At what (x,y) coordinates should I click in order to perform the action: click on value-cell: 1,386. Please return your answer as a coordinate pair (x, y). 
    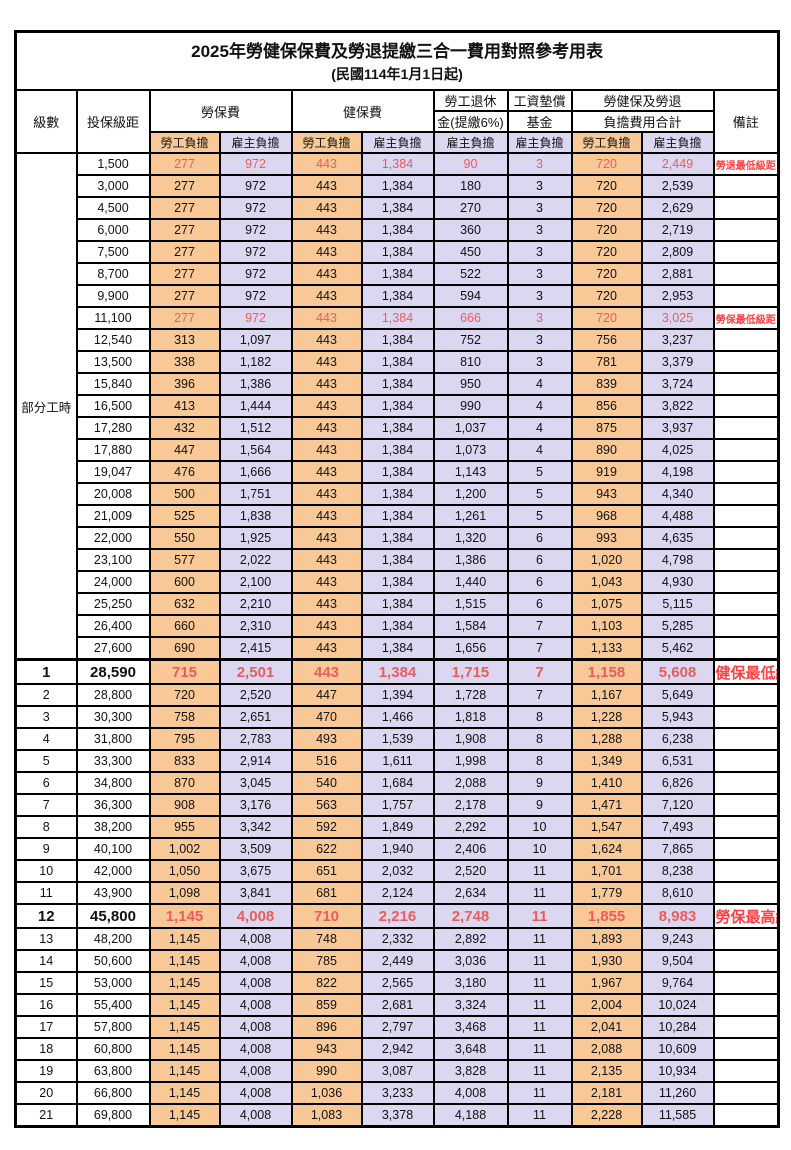
    Looking at the image, I should click on (470, 560).